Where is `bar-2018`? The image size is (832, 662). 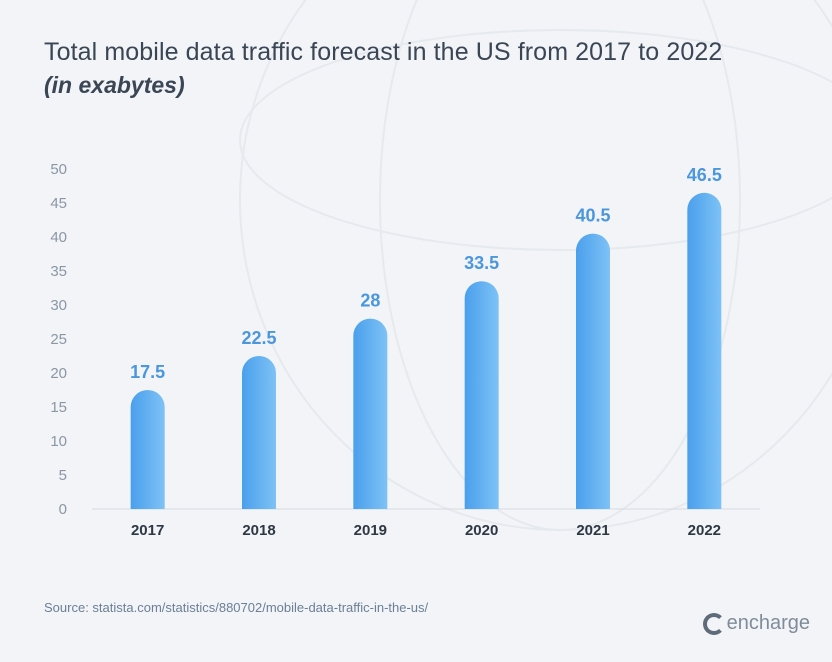 bar-2018 is located at coordinates (259, 432).